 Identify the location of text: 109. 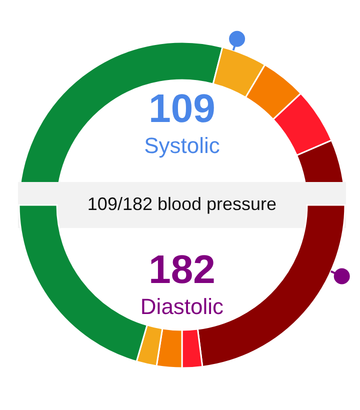
(182, 109).